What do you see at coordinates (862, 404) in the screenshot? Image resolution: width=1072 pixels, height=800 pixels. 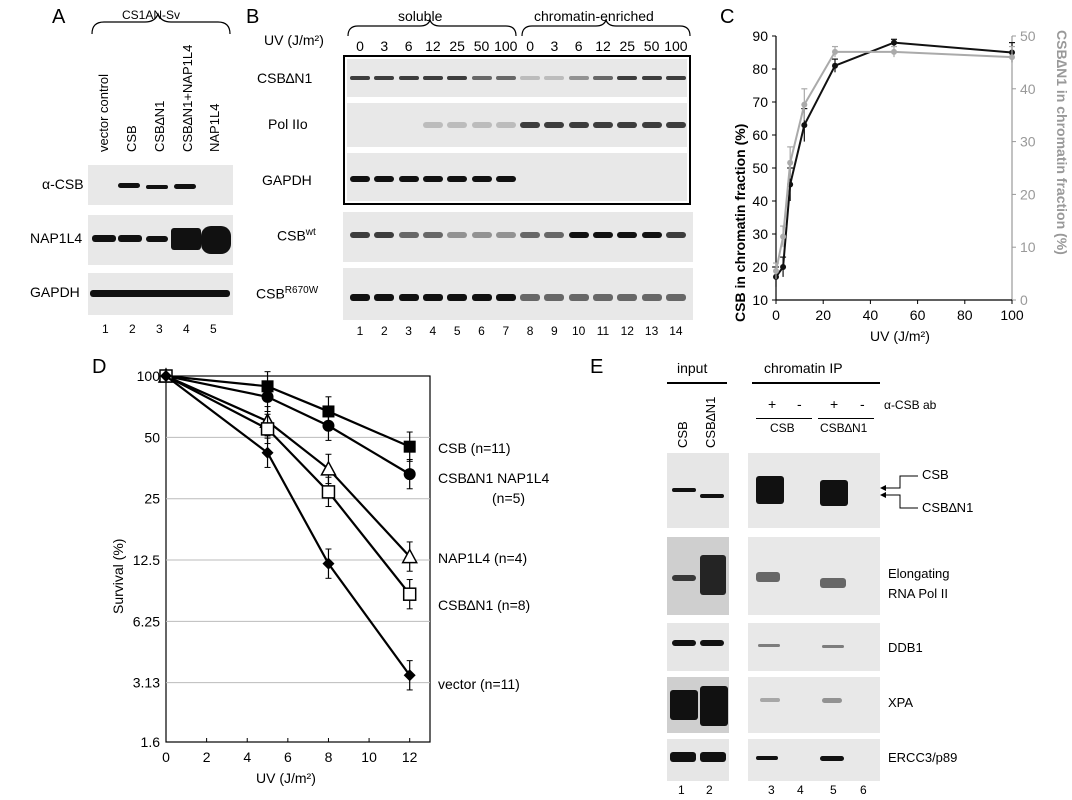 I see `e-sign: -` at bounding box center [862, 404].